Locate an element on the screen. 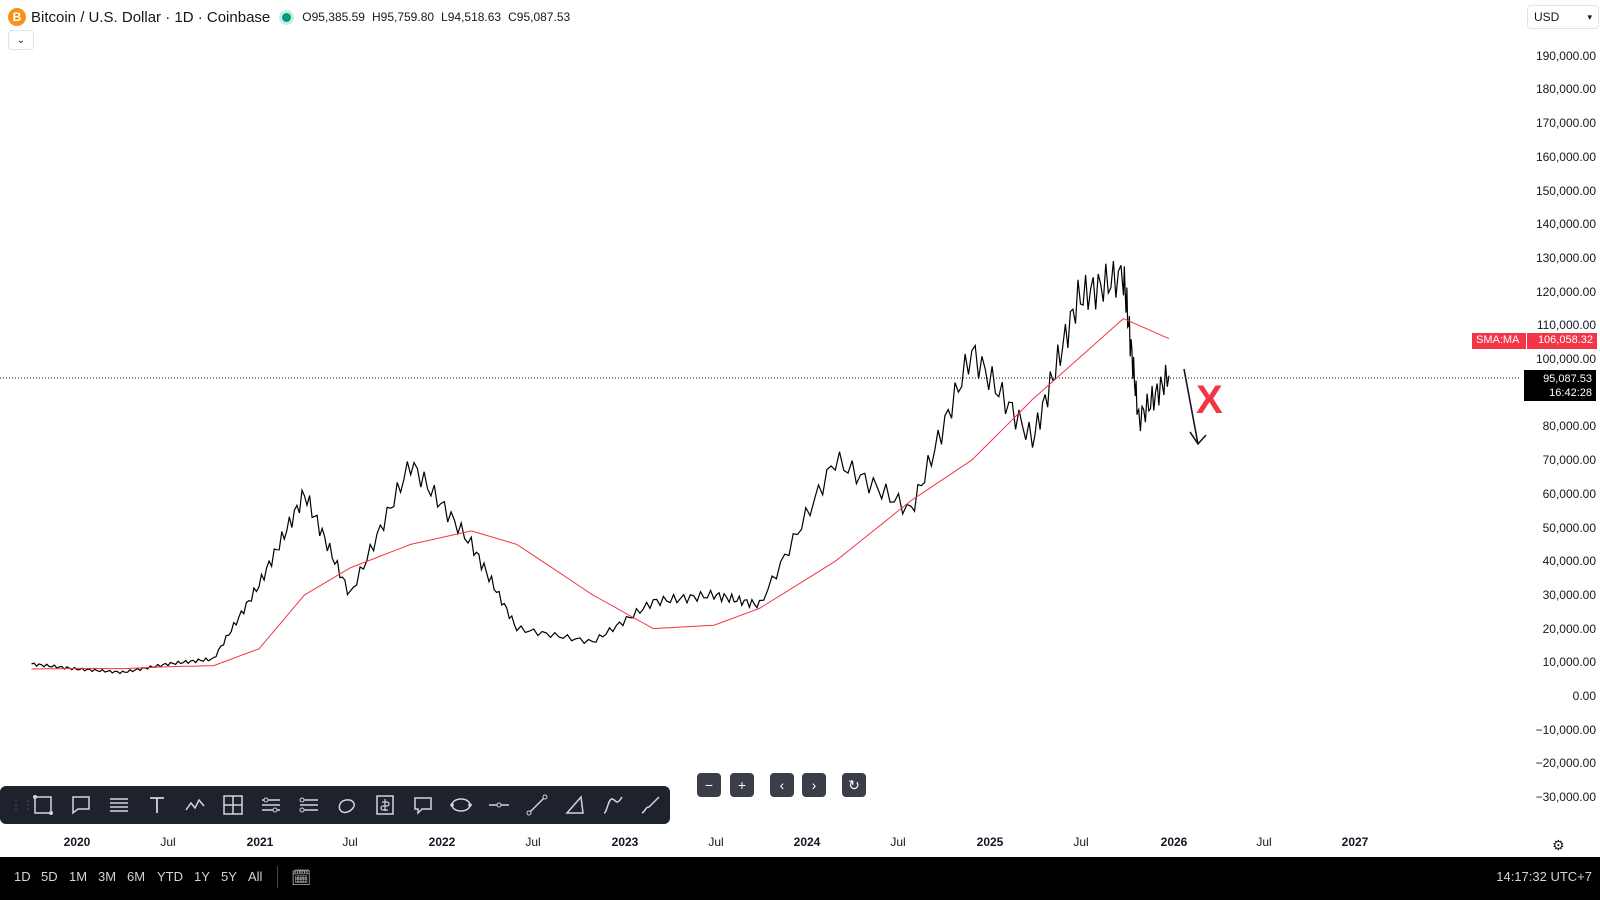 The width and height of the screenshot is (1600, 900). ohlc-close: C95,087.53 is located at coordinates (539, 17).